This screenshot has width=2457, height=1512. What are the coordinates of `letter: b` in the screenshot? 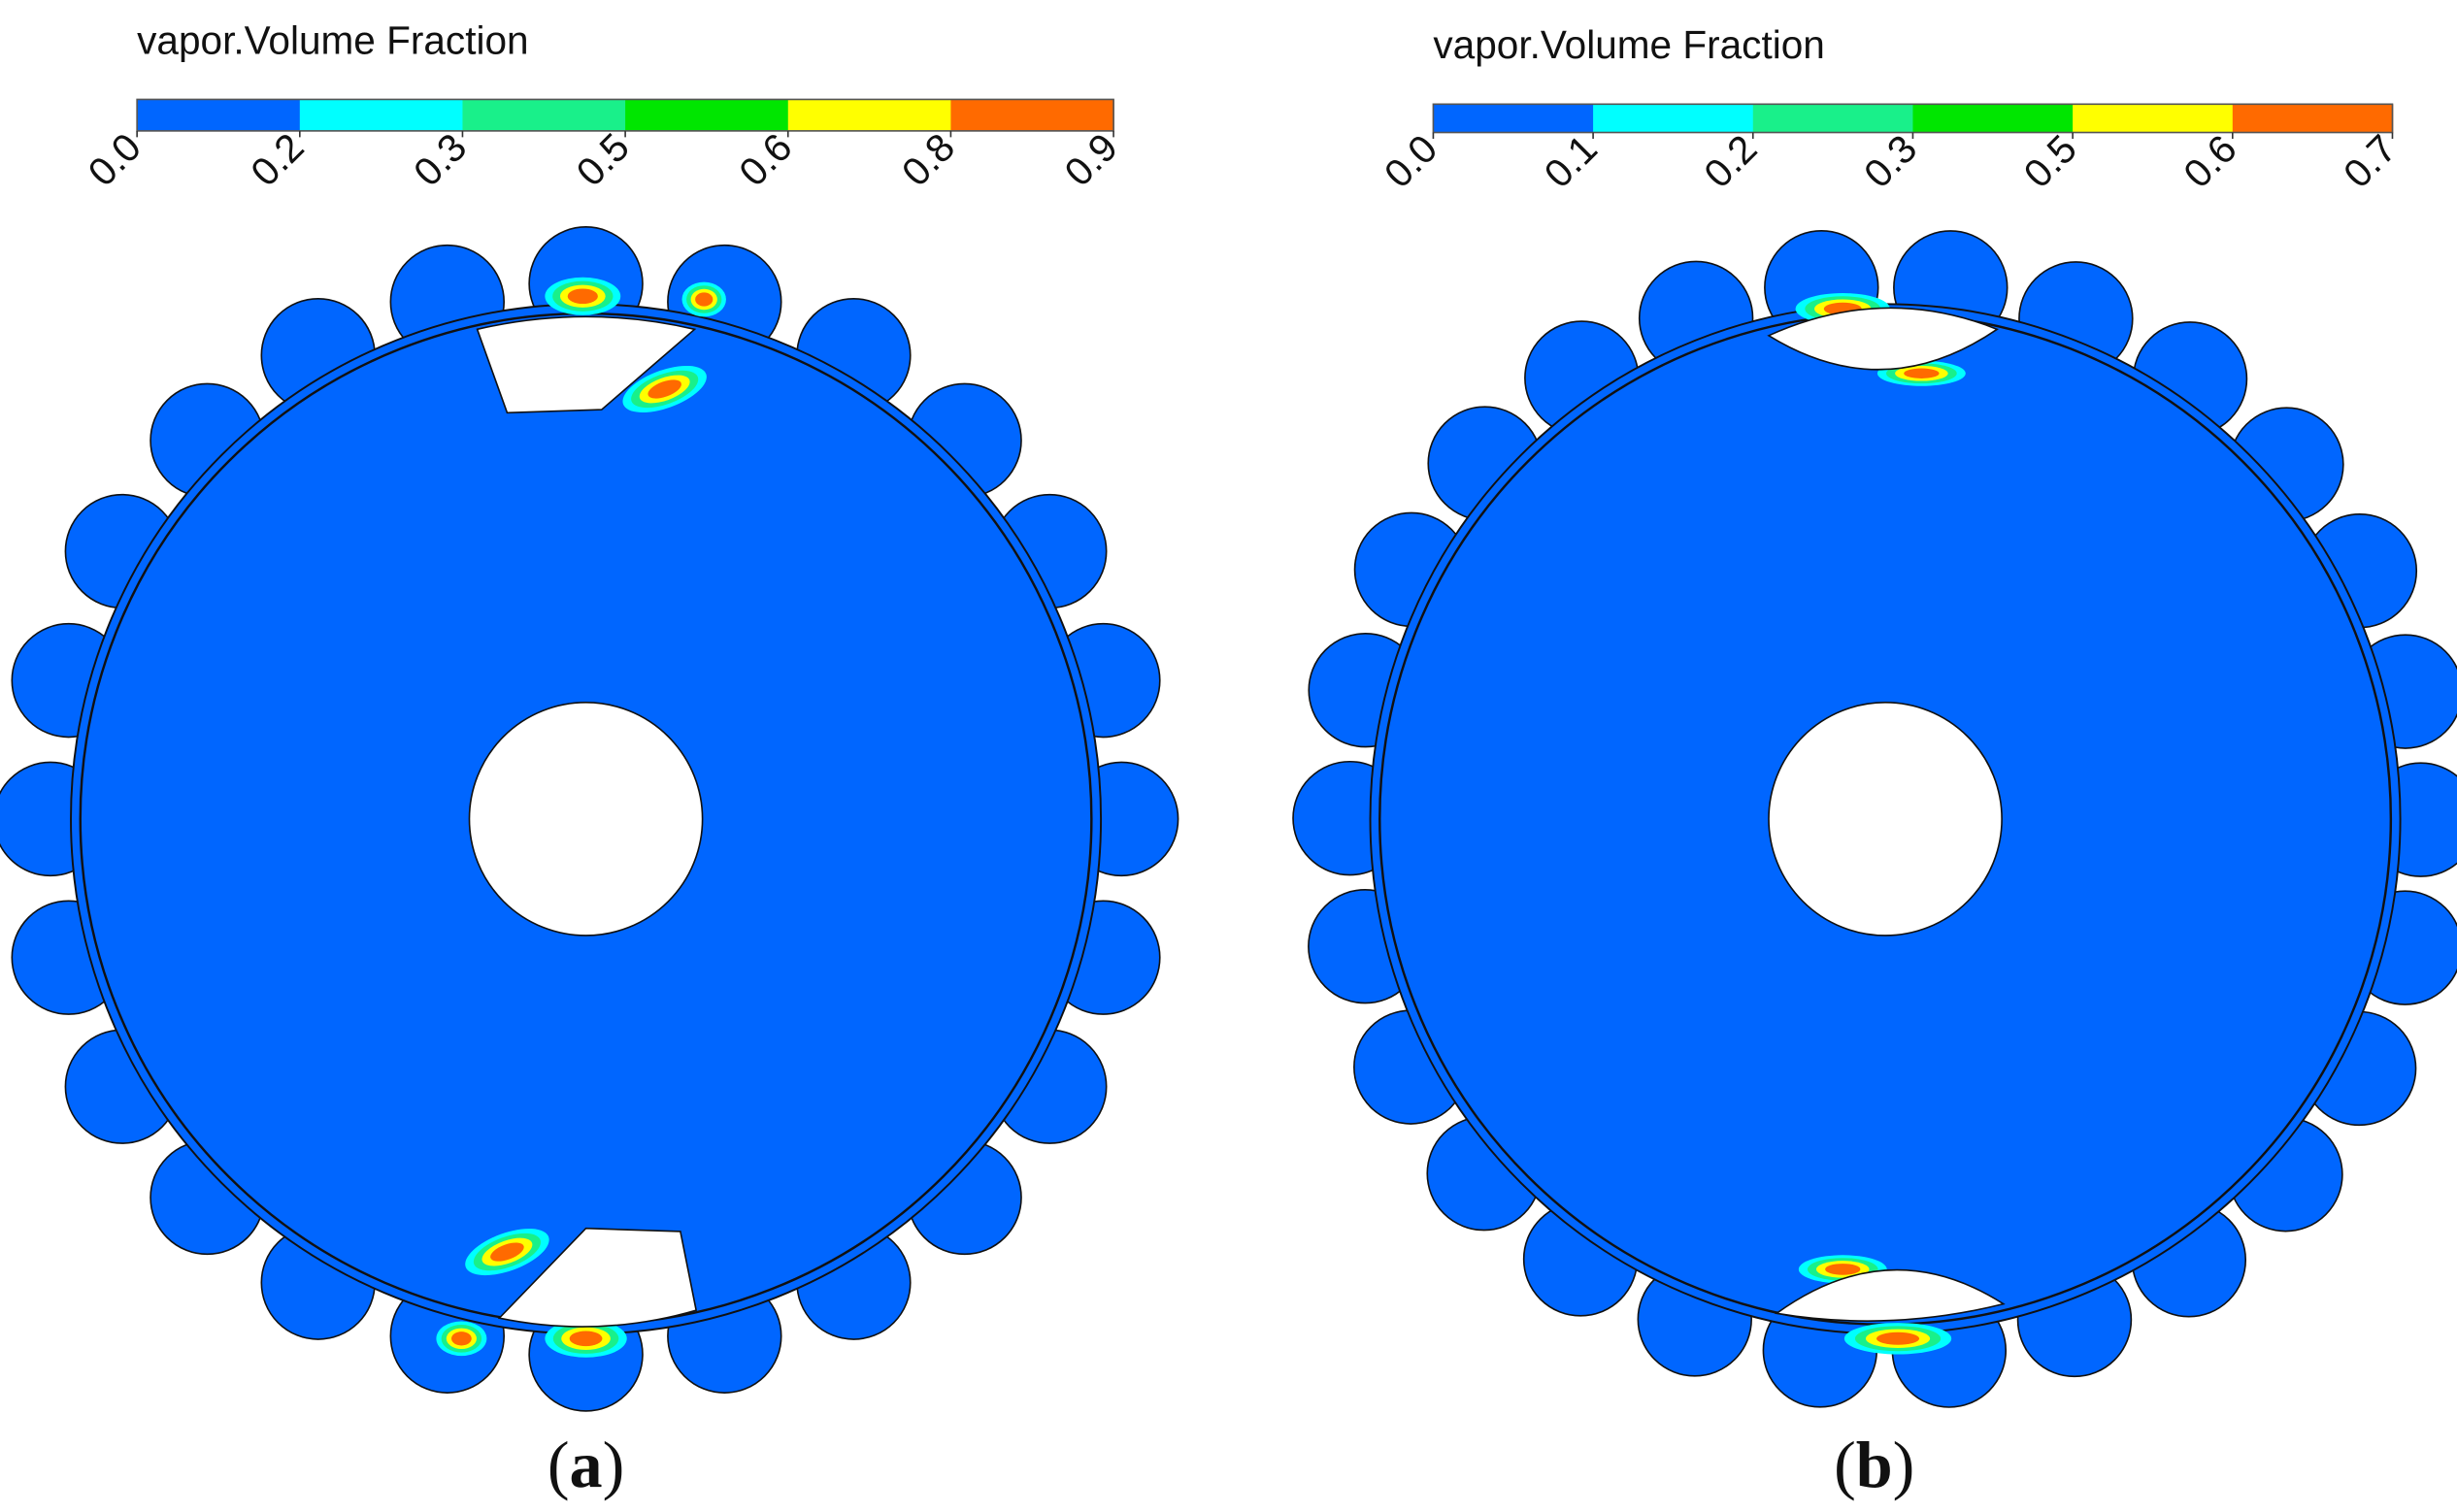 It's located at (1875, 1464).